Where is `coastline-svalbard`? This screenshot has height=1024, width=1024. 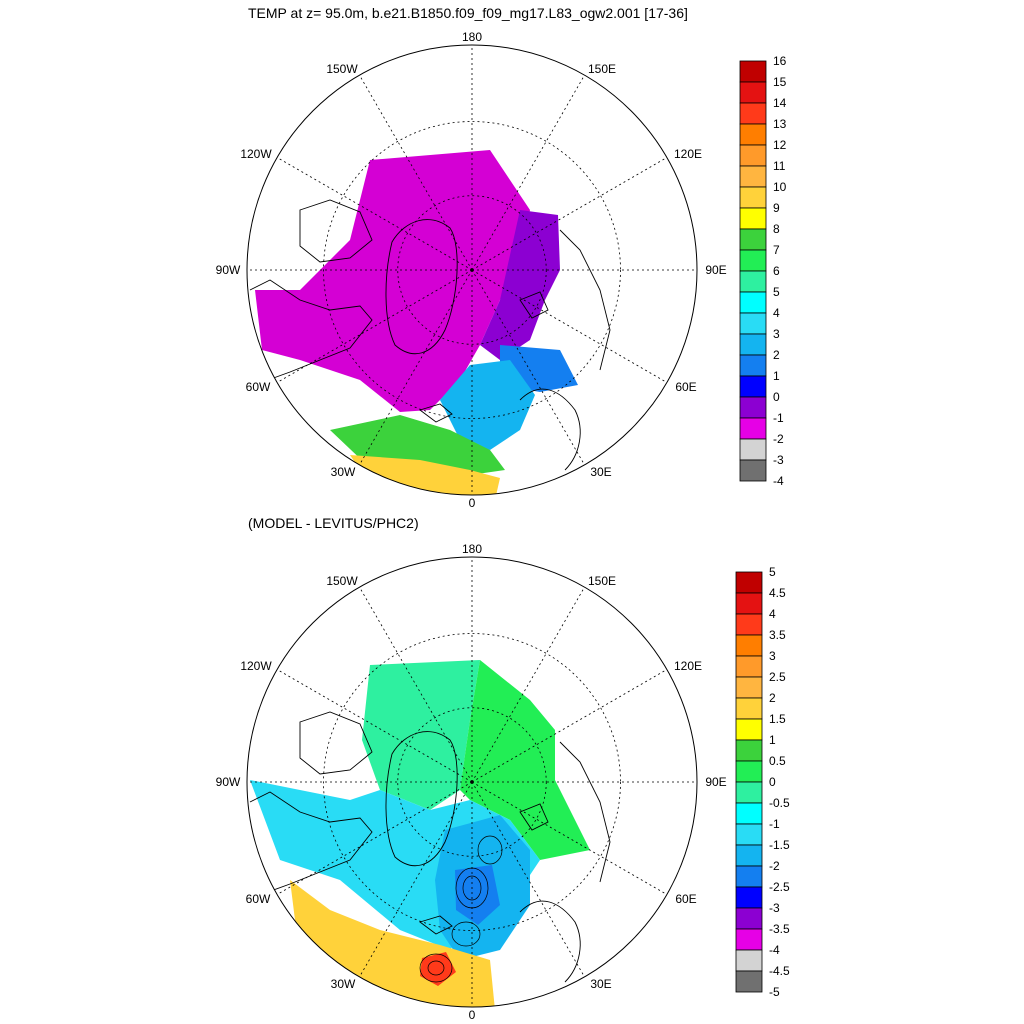 coastline-svalbard is located at coordinates (534, 817).